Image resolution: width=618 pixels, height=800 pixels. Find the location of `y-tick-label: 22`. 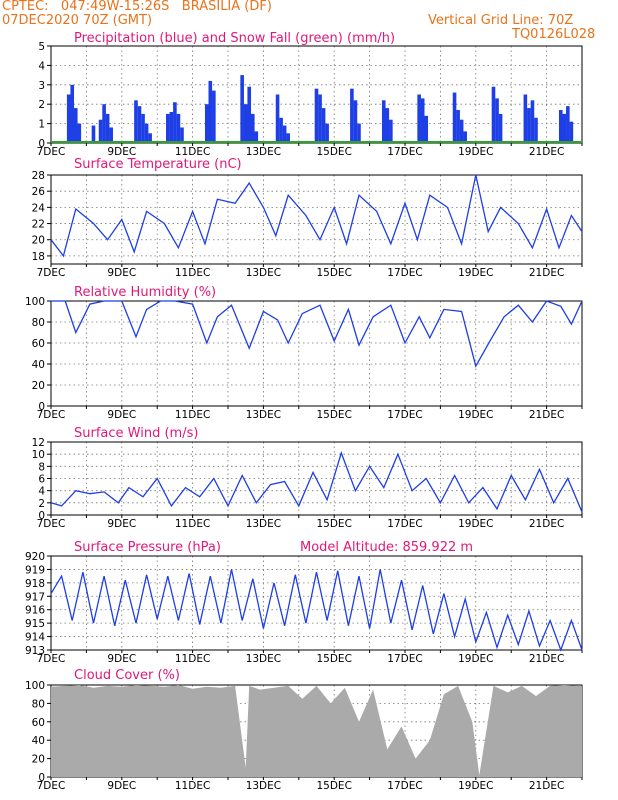

y-tick-label: 22 is located at coordinates (38, 225).